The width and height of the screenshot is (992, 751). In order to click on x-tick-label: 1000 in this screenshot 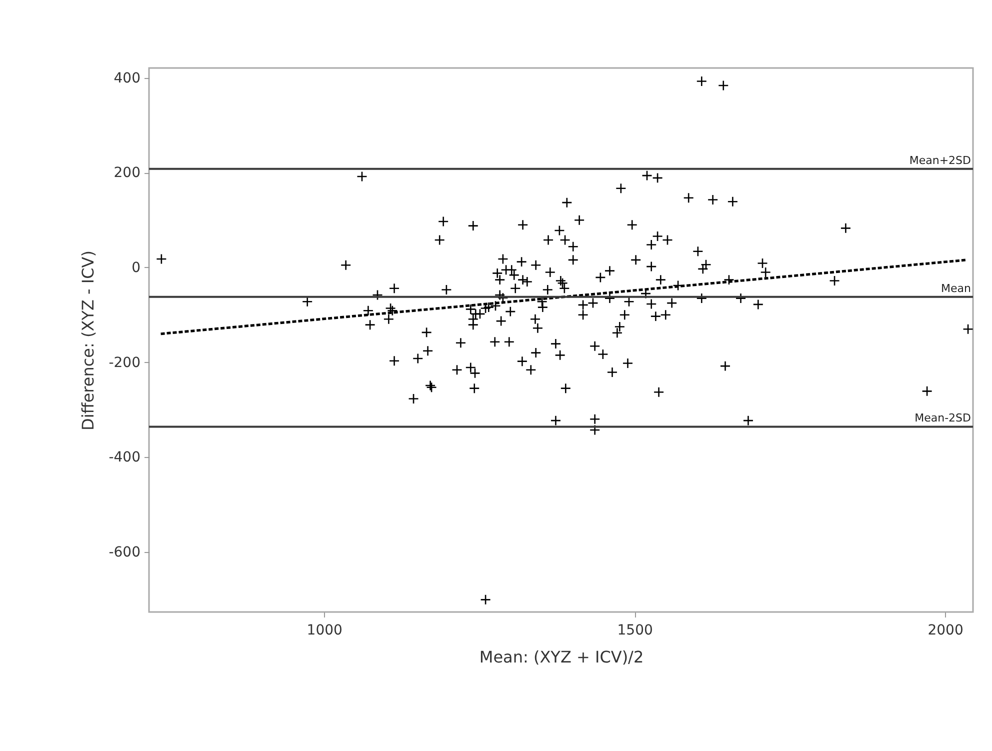, I will do `click(324, 630)`.